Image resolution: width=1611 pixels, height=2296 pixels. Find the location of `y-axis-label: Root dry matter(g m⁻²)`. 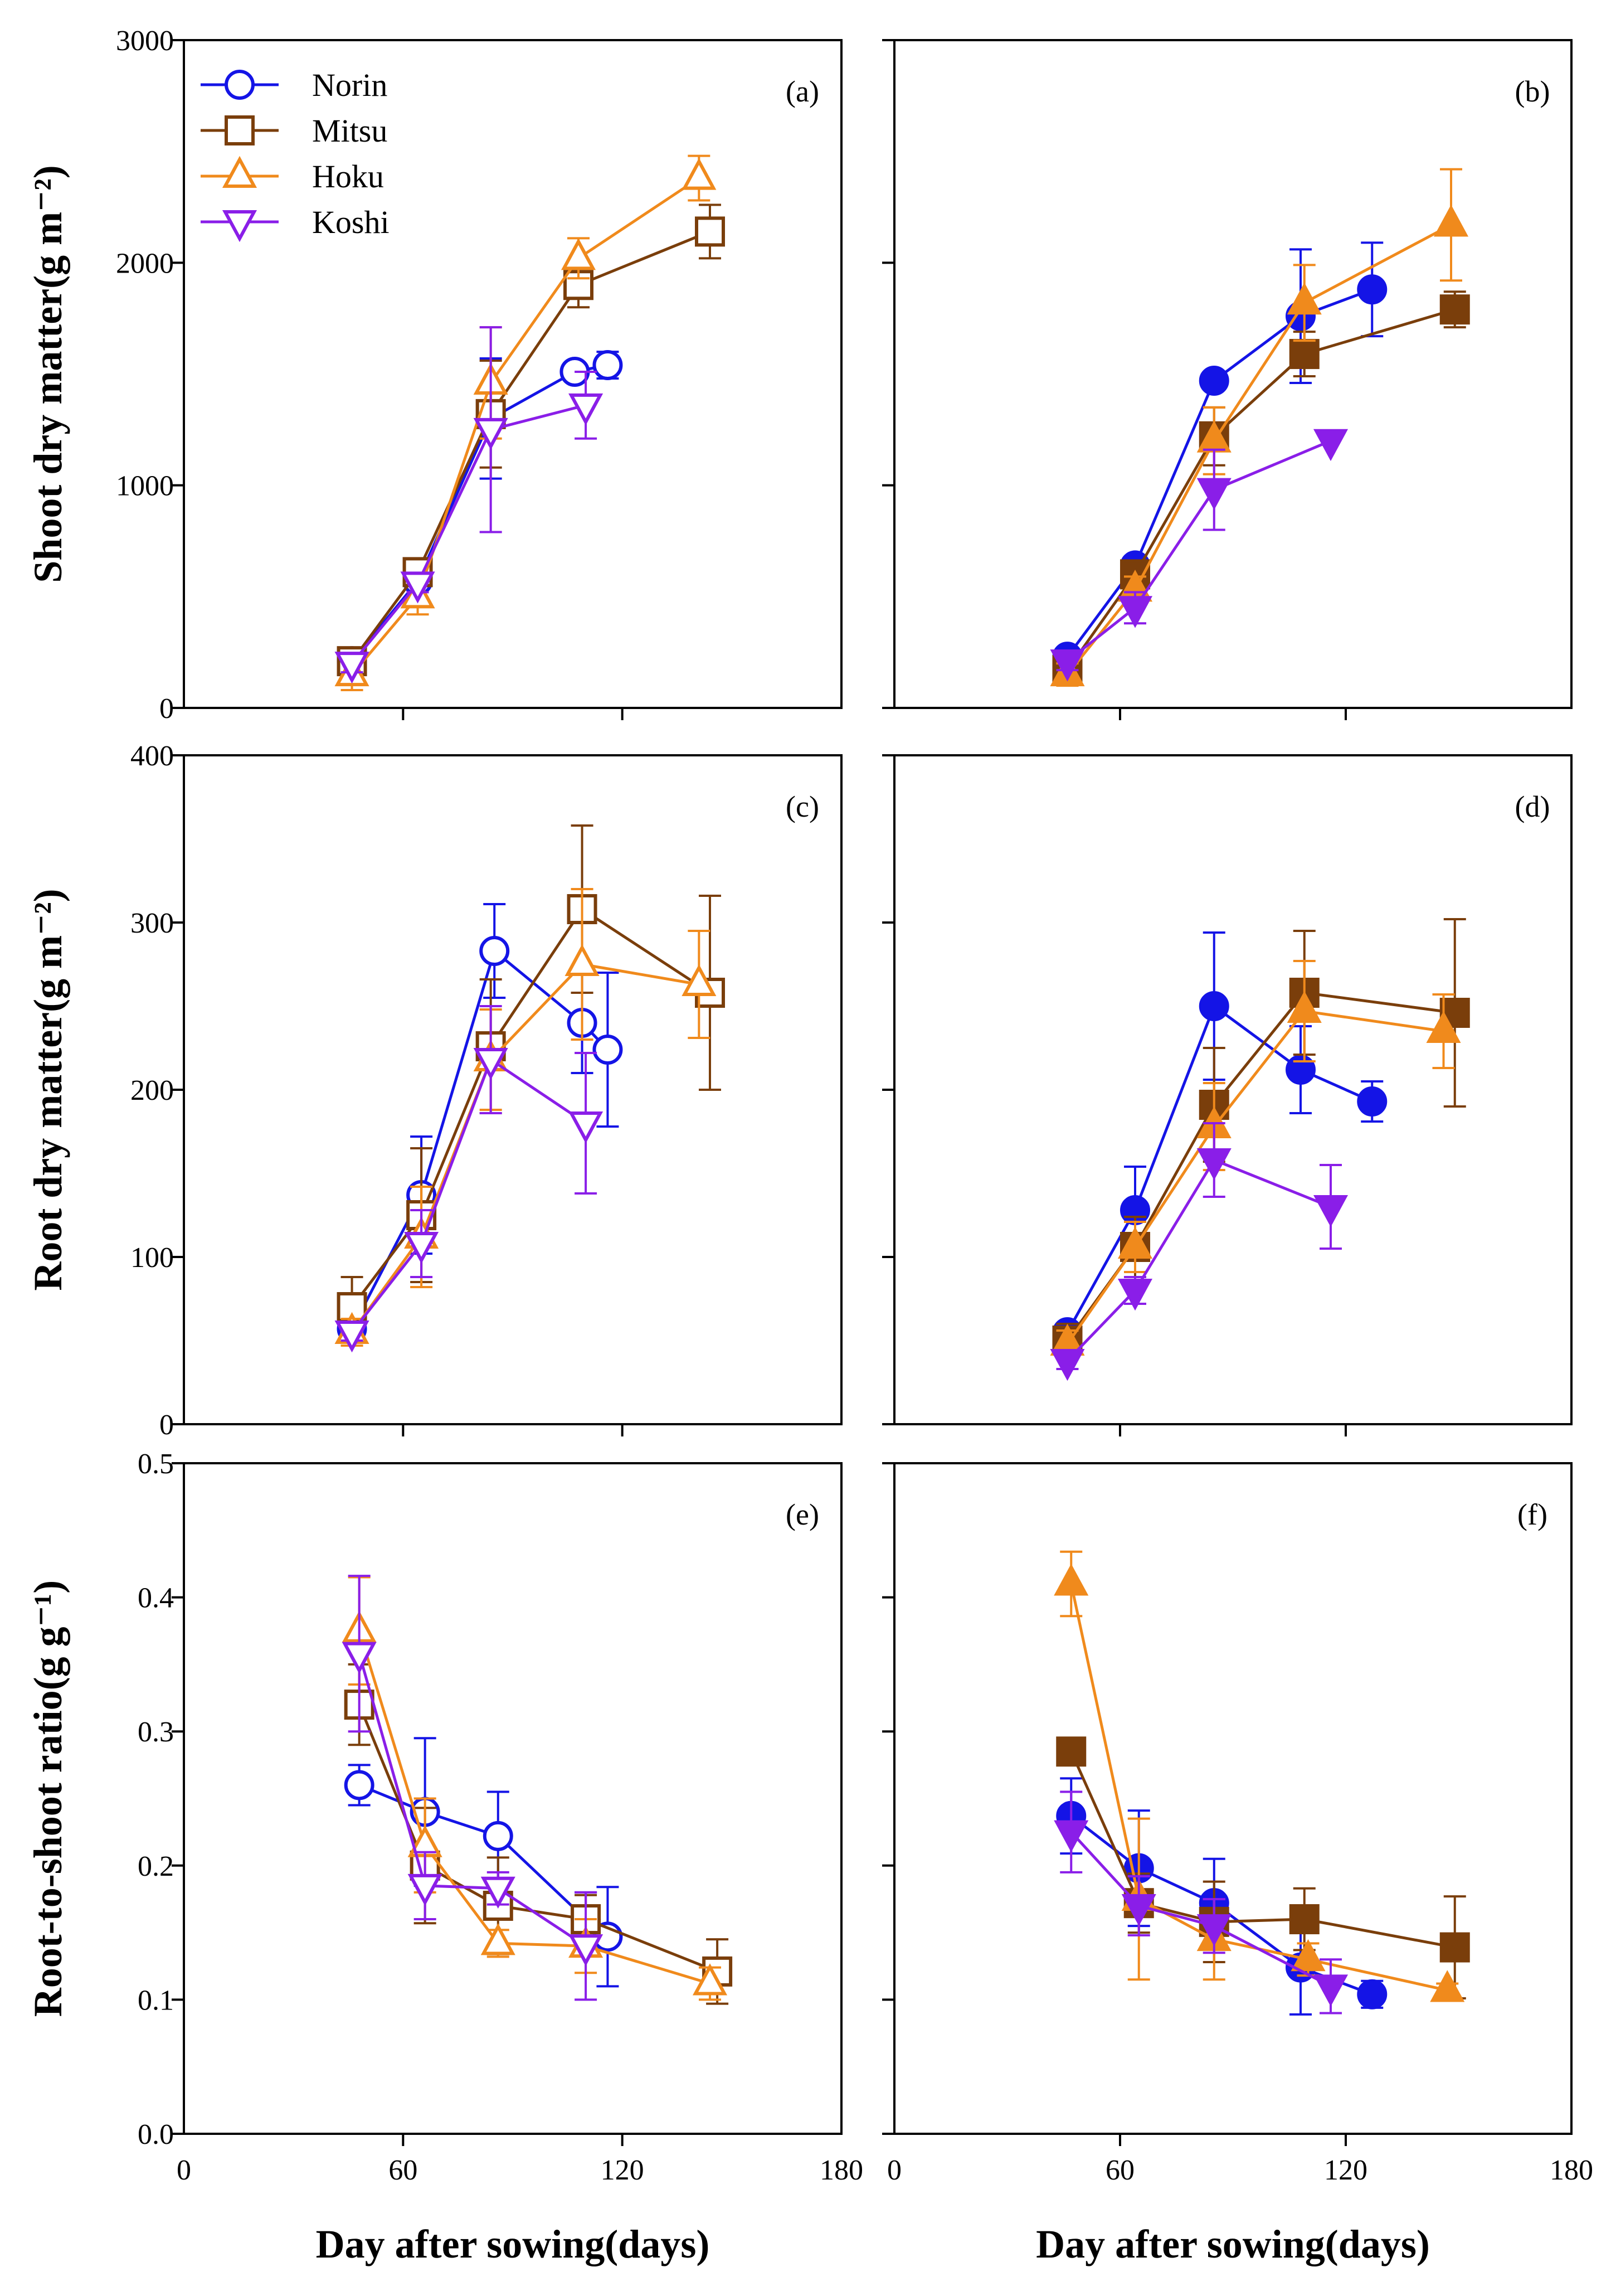

y-axis-label: Root dry matter(g m⁻²) is located at coordinates (48, 1089).